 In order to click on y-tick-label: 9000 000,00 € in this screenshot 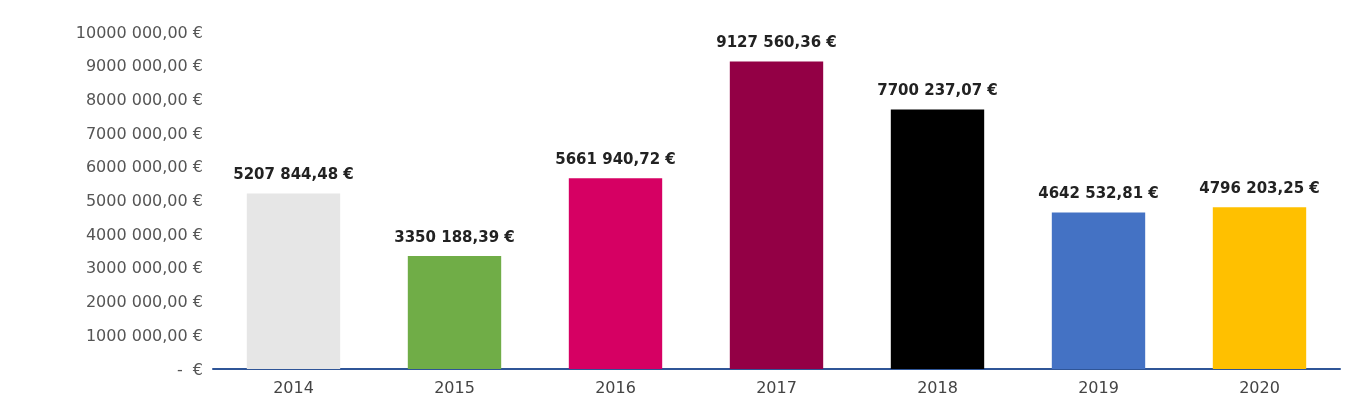, I will do `click(144, 66)`.